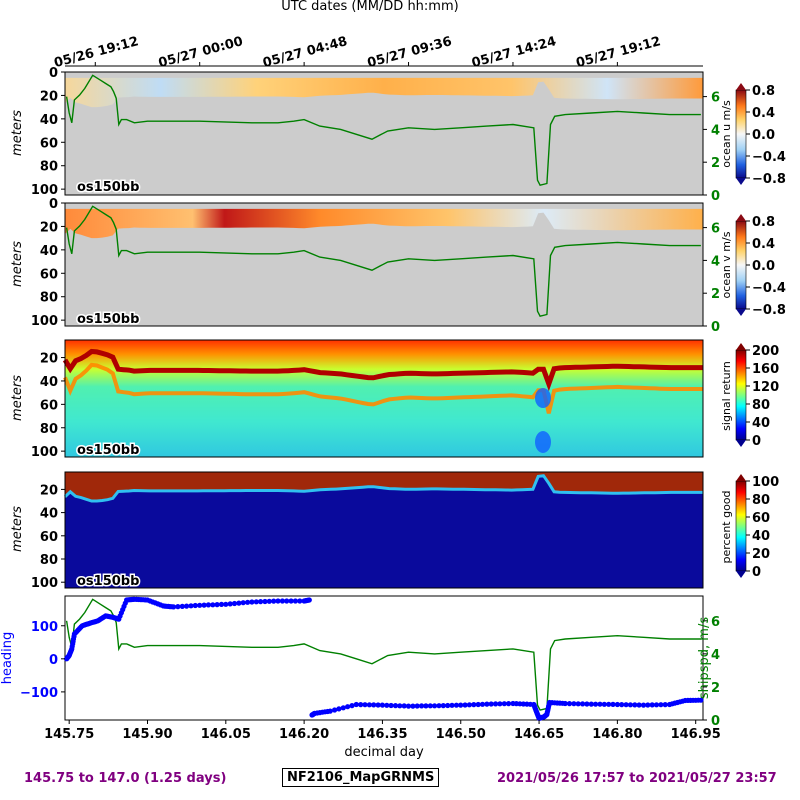 This screenshot has height=800, width=800. Describe the element at coordinates (715, 196) in the screenshot. I see `right-tick-label: 0` at that location.